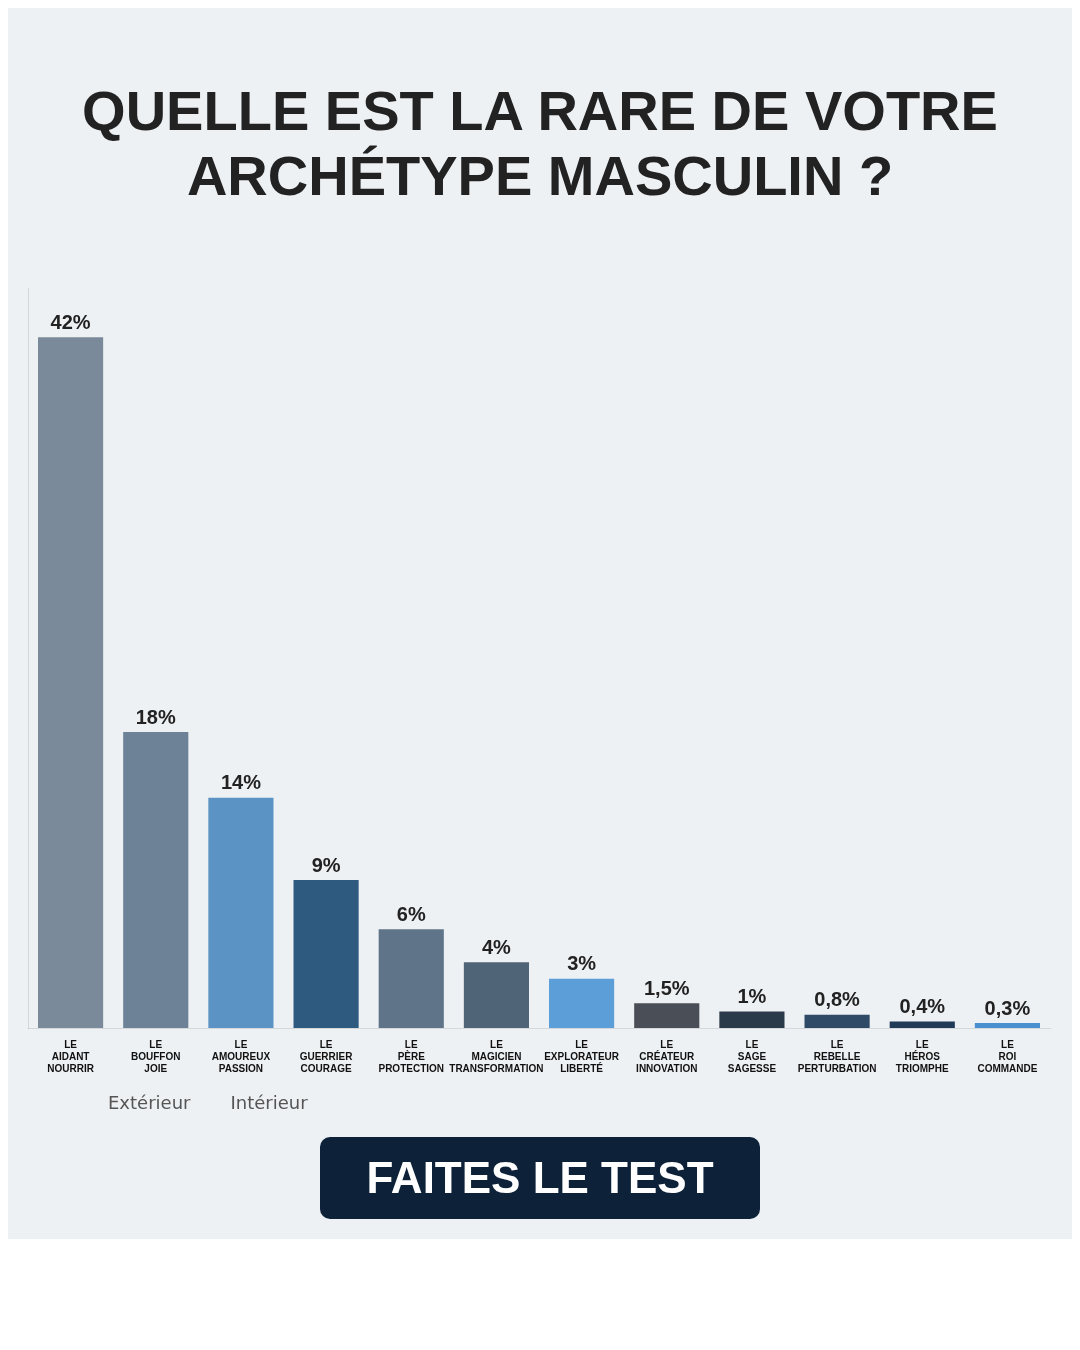 The width and height of the screenshot is (1080, 1350). I want to click on x-tick-label: LE SAGE SAGESSE, so click(752, 1056).